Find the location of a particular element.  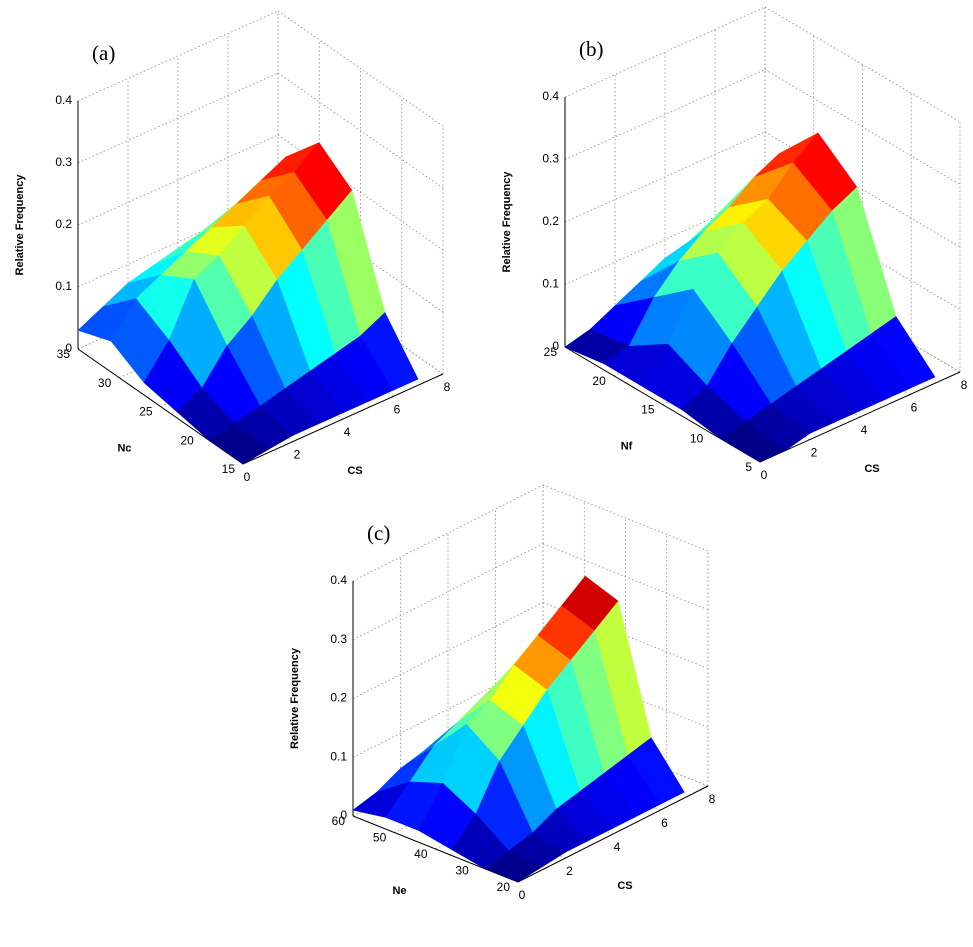

panel-label: (b) is located at coordinates (591, 49).